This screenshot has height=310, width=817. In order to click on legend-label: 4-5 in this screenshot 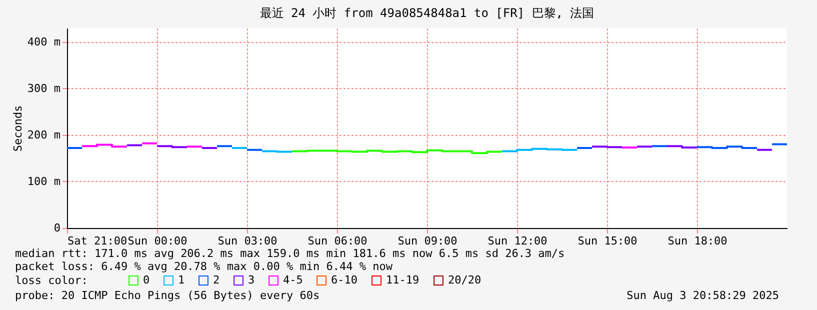, I will do `click(293, 280)`.